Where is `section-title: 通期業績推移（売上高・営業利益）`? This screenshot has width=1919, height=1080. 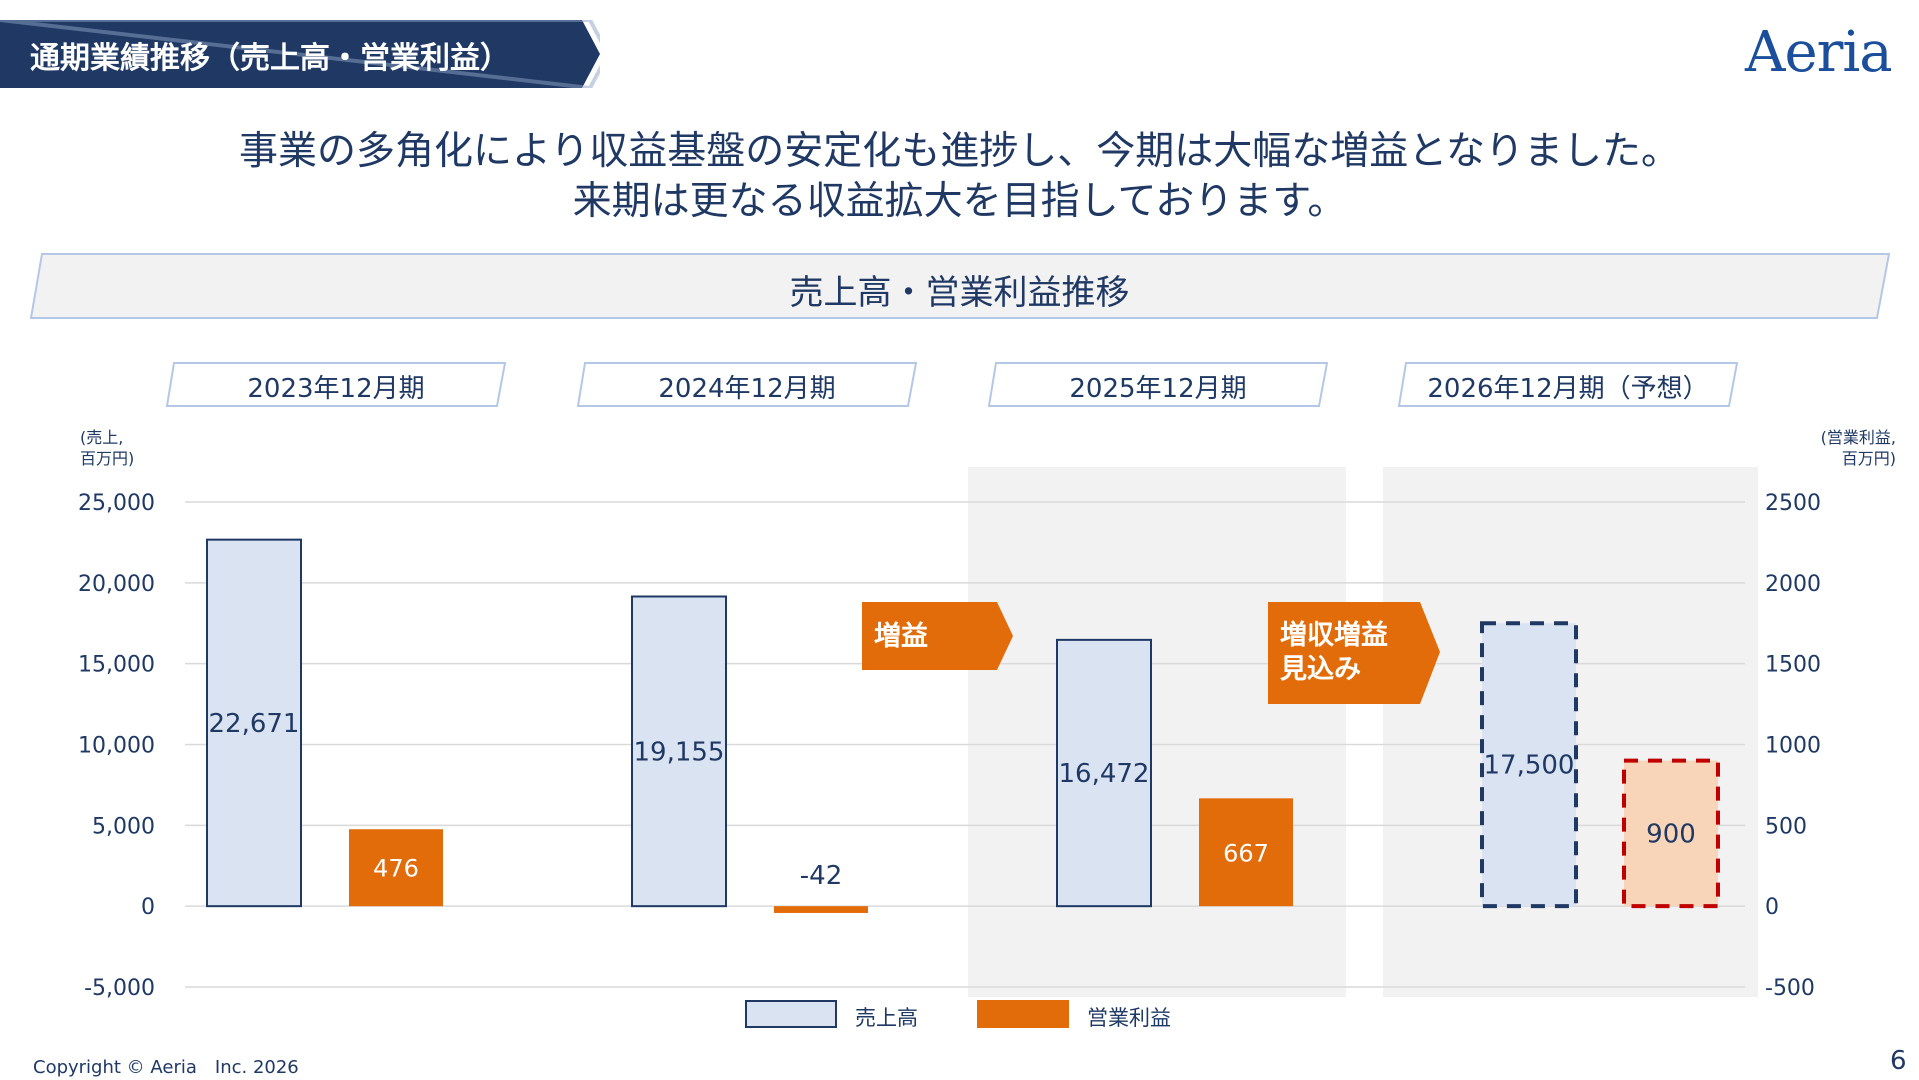 section-title: 通期業績推移（売上高・営業利益） is located at coordinates (270, 58).